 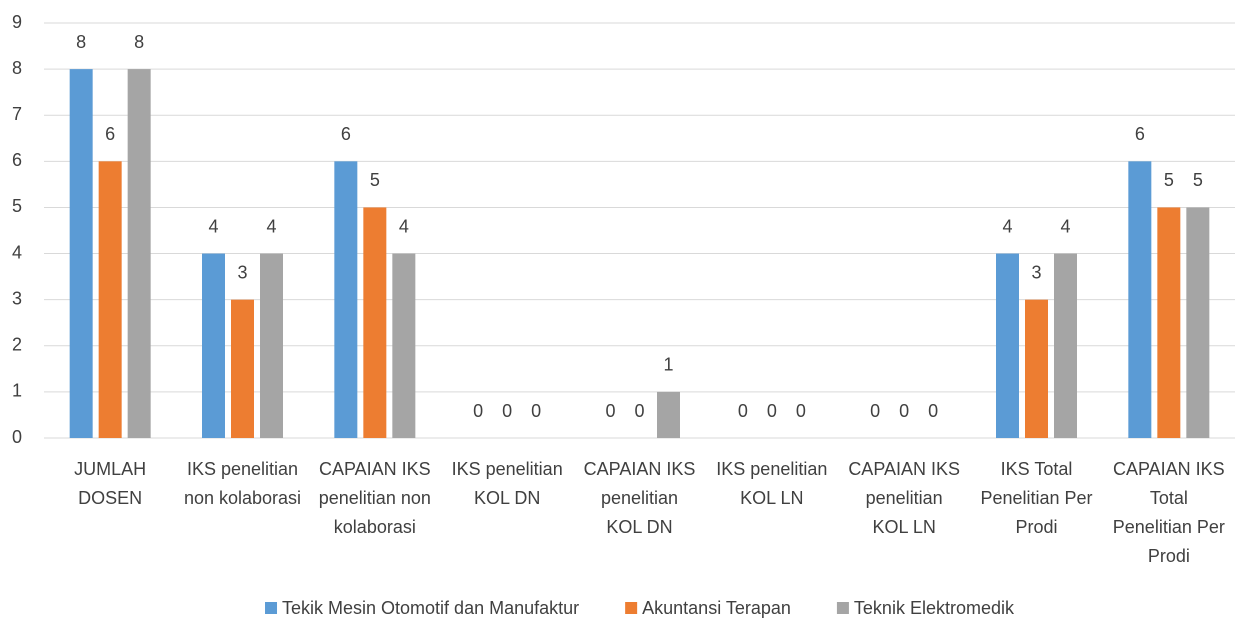 I want to click on y-tick-label: 8, so click(x=17, y=68).